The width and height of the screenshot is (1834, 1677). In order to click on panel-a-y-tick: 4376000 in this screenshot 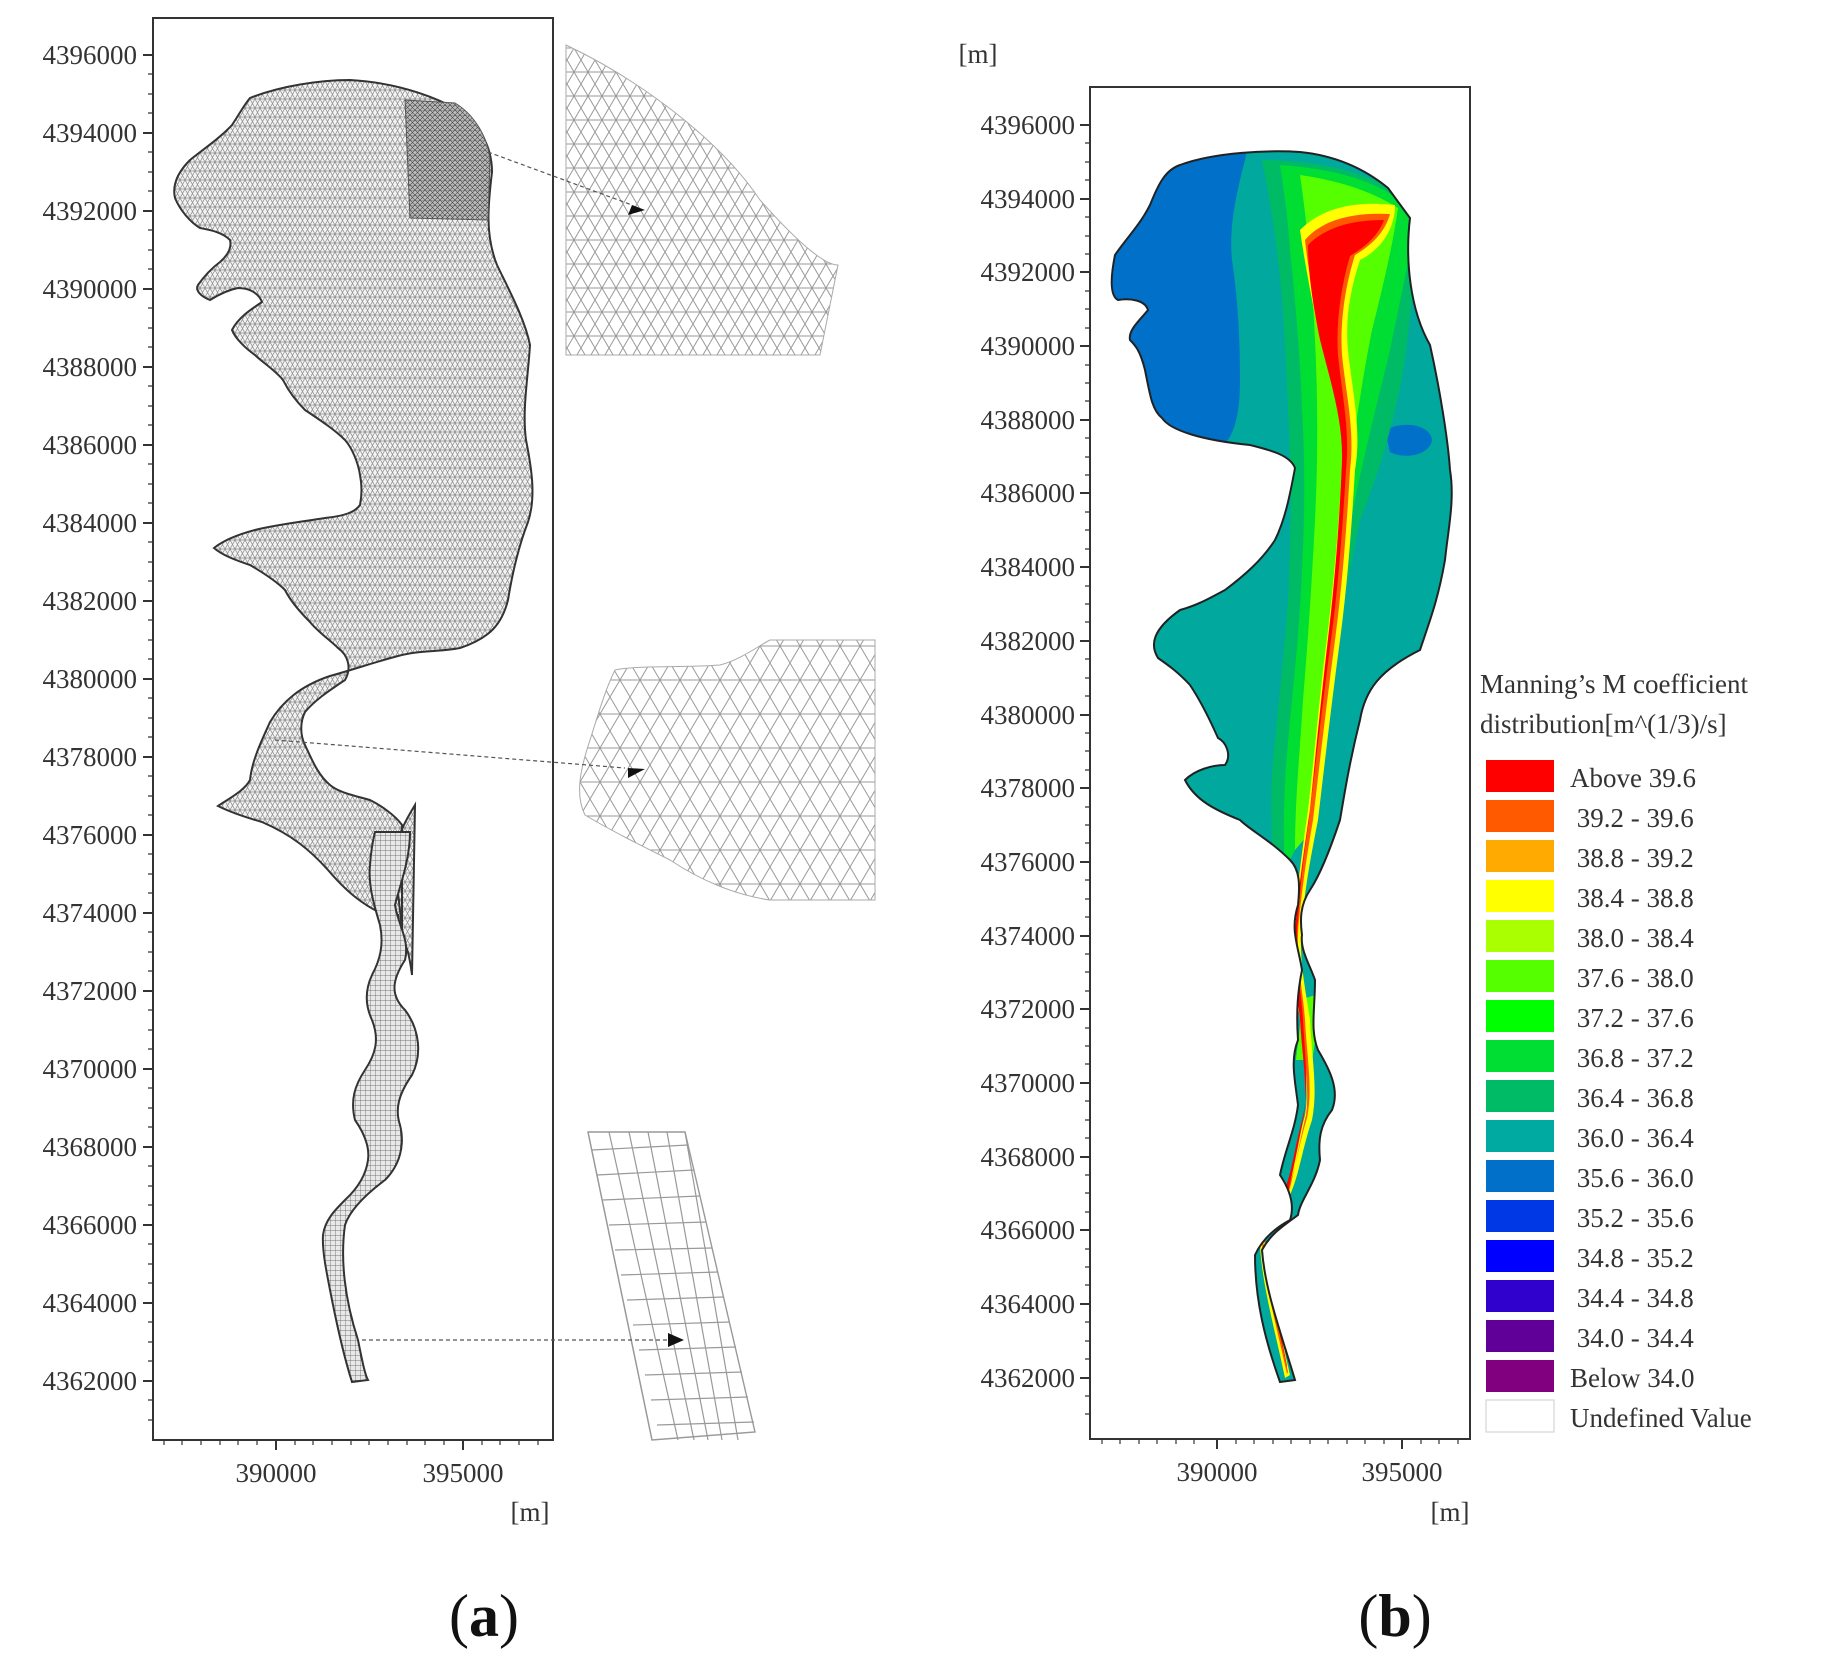, I will do `click(90, 835)`.